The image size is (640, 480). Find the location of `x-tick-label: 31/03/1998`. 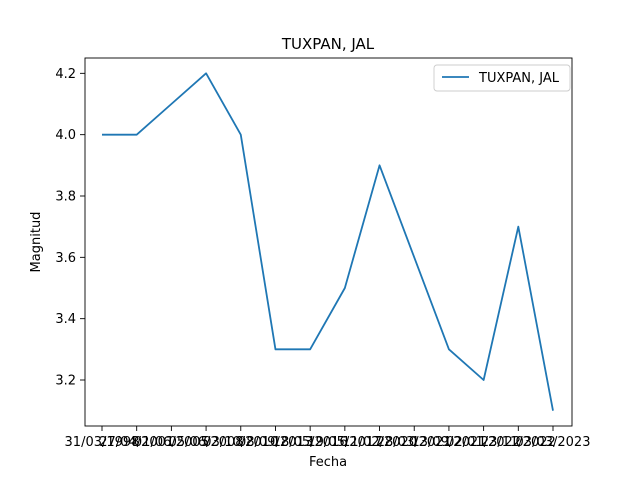

x-tick-label: 31/03/1998 is located at coordinates (102, 442).